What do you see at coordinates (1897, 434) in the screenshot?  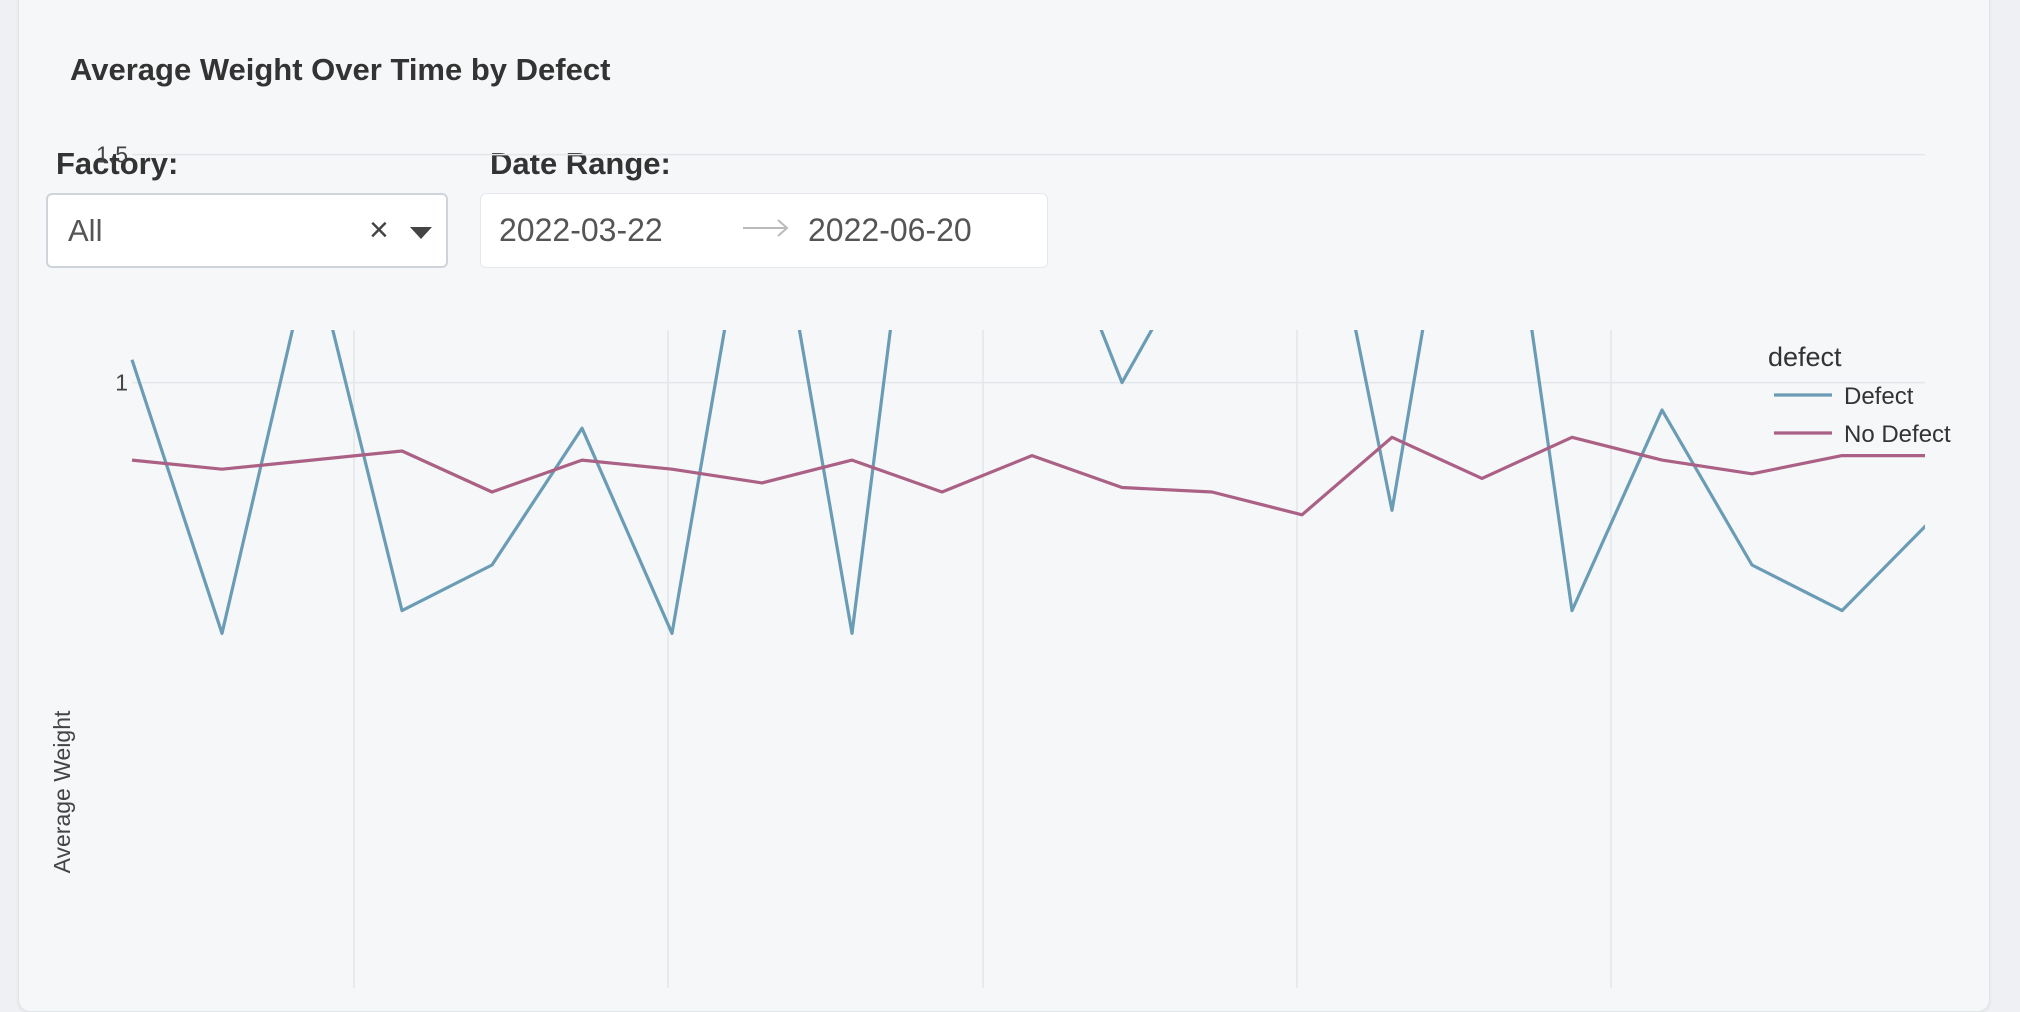 I see `legend-item-no-defect: No Defect` at bounding box center [1897, 434].